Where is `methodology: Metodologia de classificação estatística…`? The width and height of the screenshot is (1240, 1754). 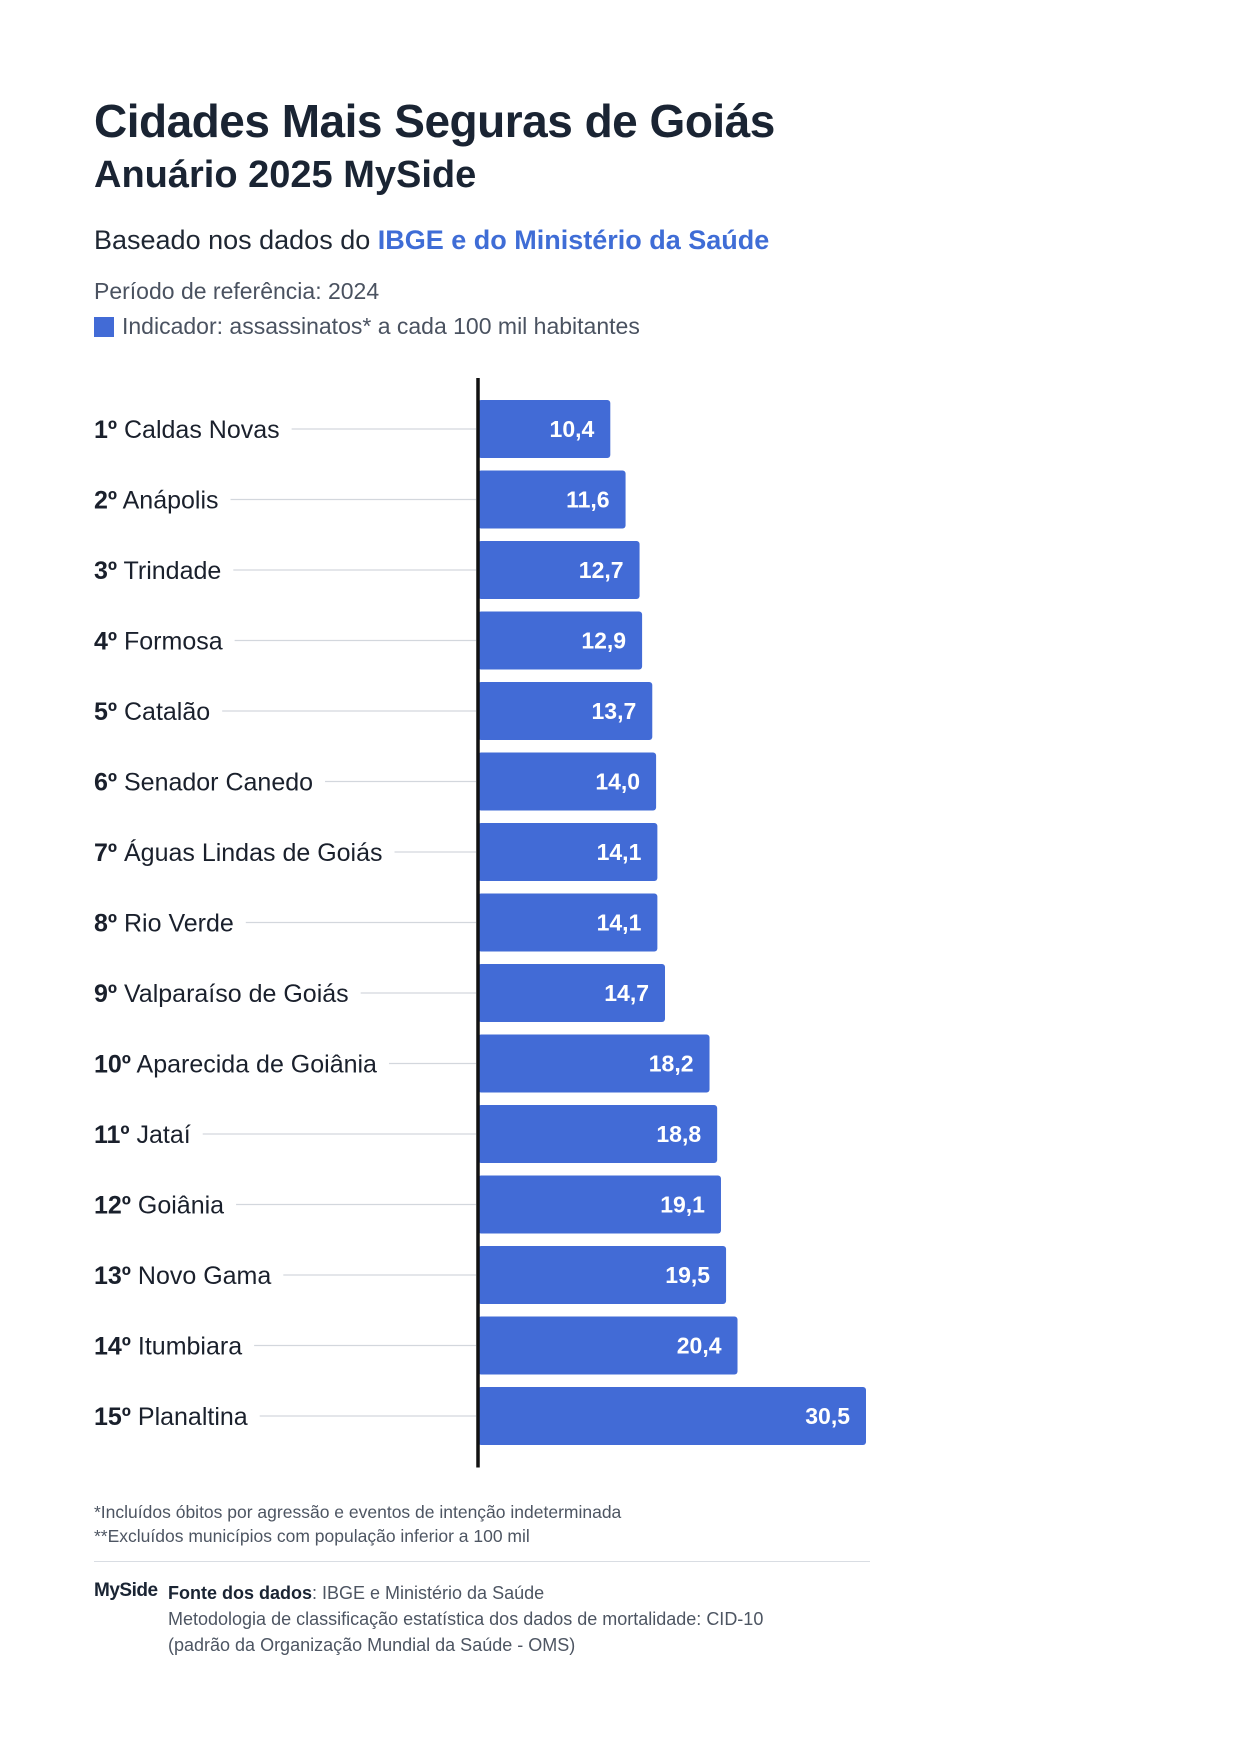
methodology: Metodologia de classificação estatística… is located at coordinates (466, 1619).